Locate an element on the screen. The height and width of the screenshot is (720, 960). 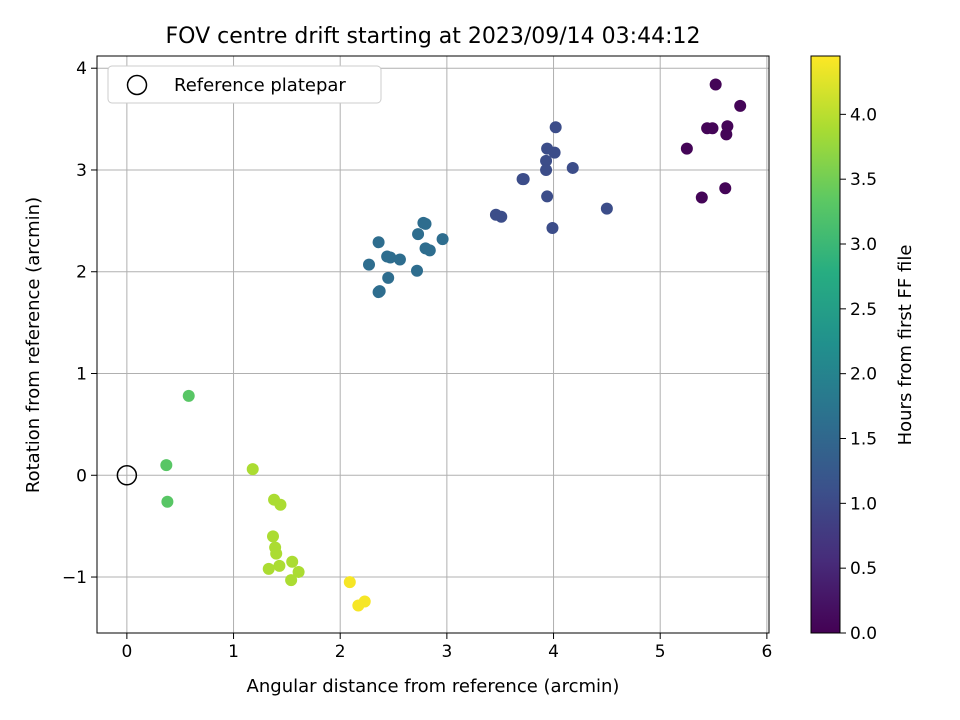
reference-platepar-marker is located at coordinates (127, 475).